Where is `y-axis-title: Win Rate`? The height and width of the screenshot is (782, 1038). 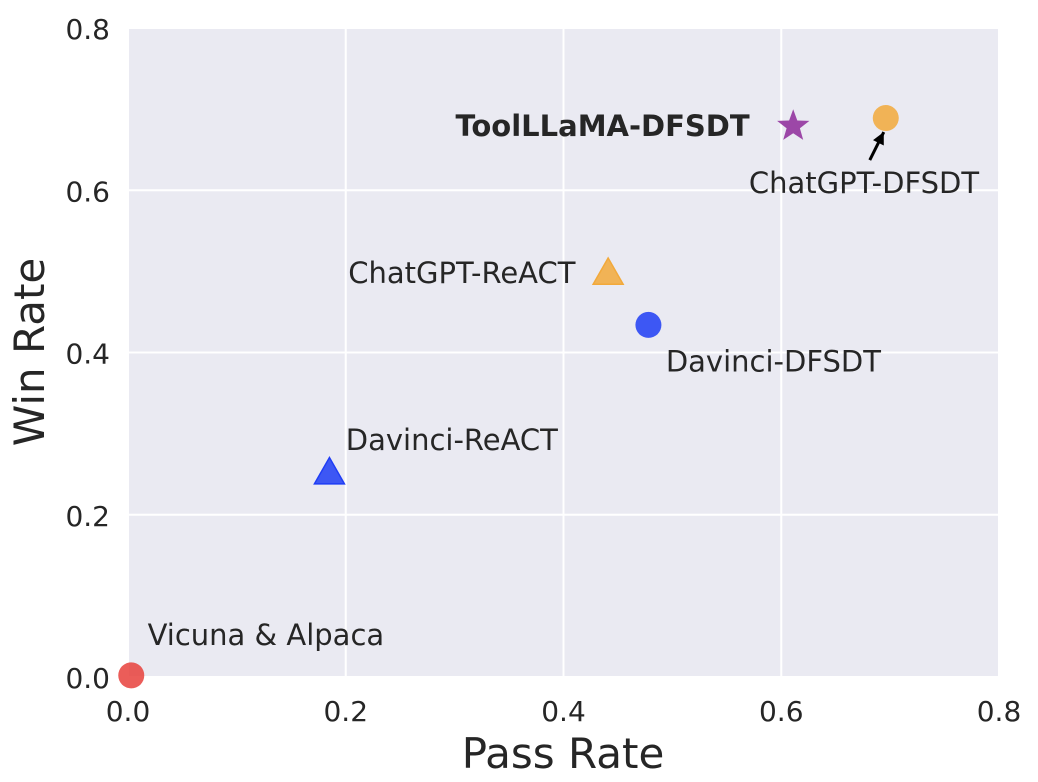
y-axis-title: Win Rate is located at coordinates (29, 352).